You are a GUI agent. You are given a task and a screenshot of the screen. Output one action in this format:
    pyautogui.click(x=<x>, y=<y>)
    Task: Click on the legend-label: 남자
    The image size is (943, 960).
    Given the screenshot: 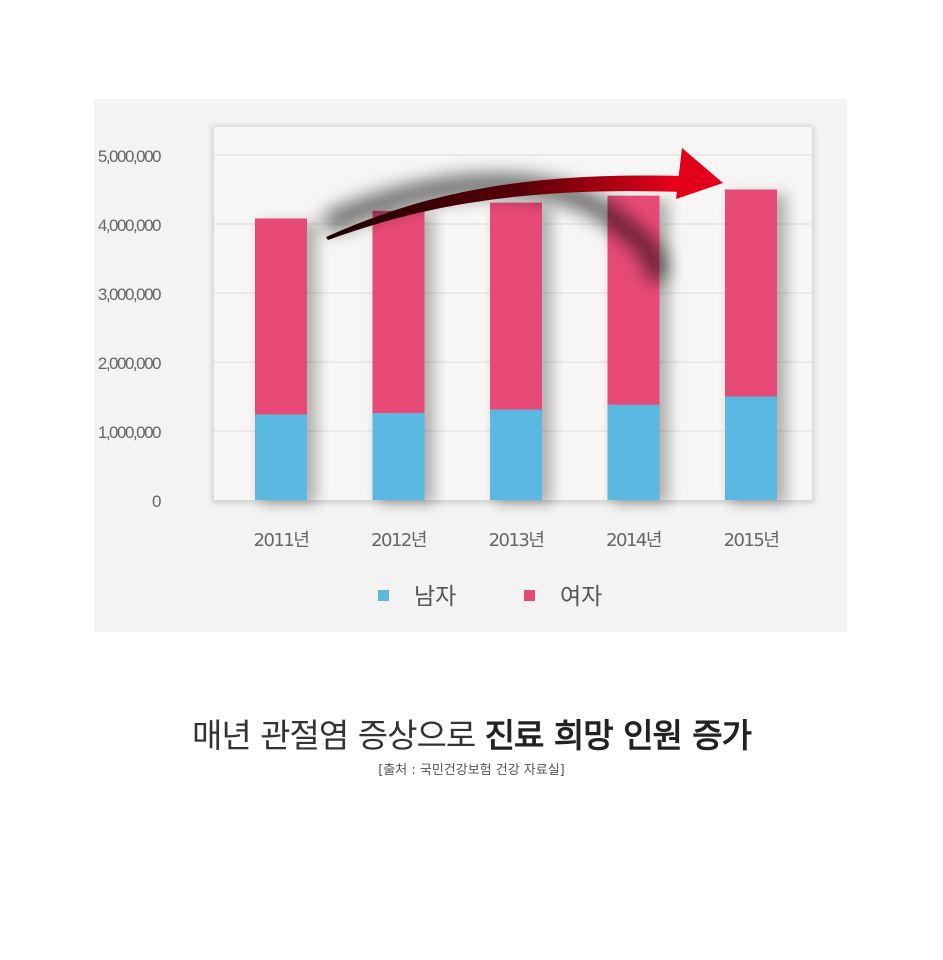 What is the action you would take?
    pyautogui.click(x=435, y=597)
    